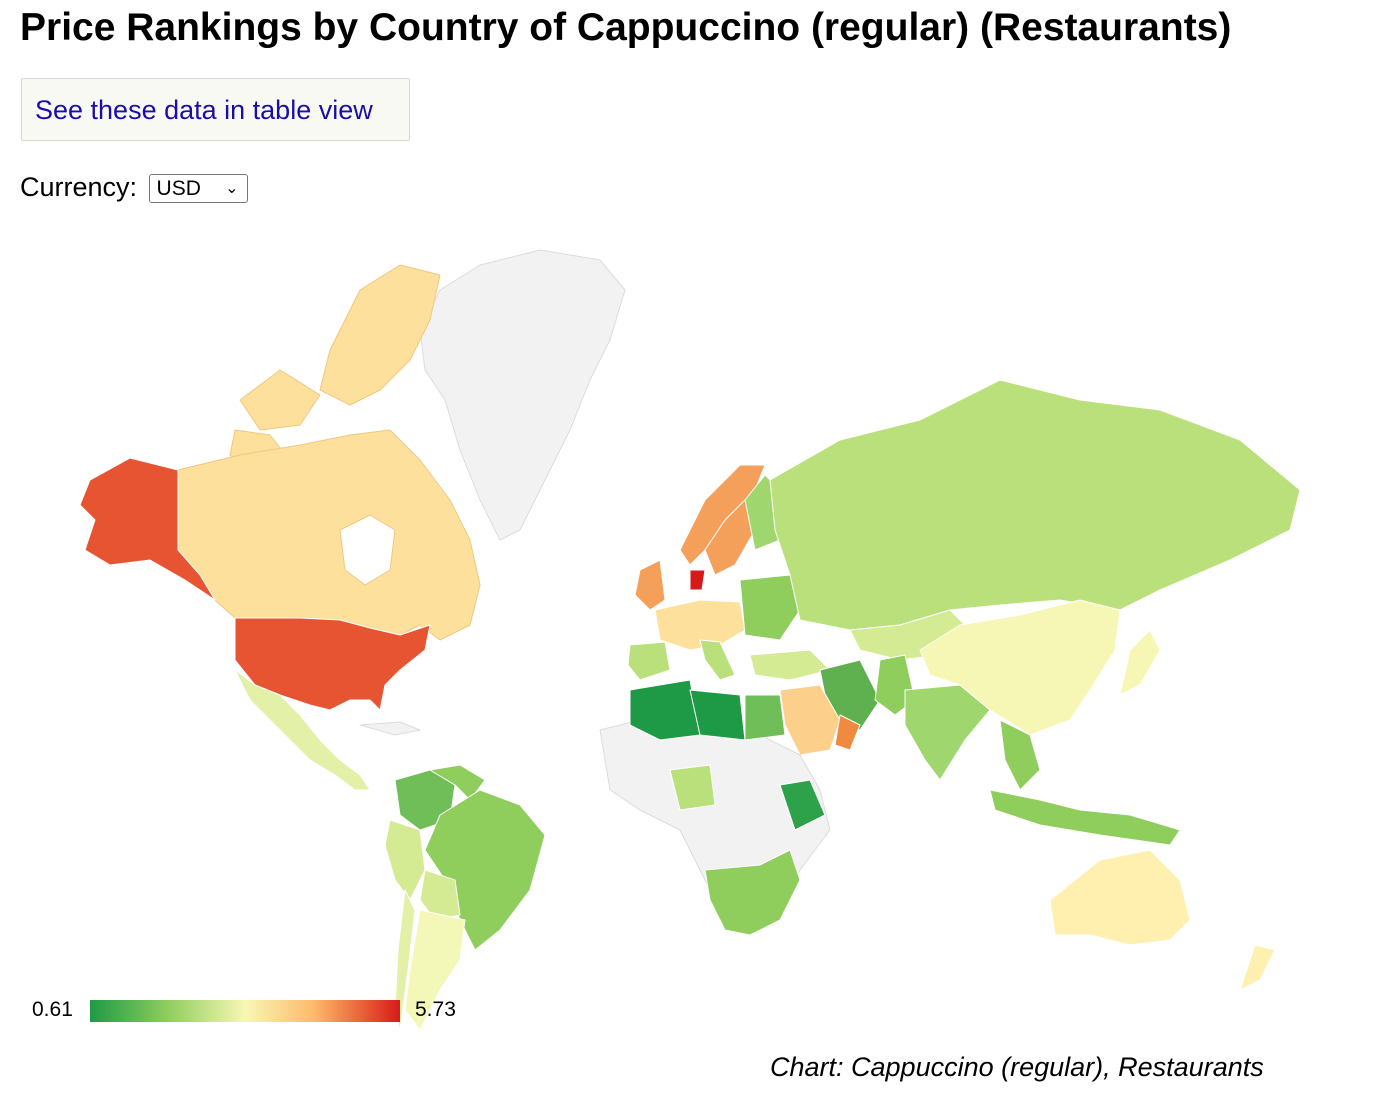  Describe the element at coordinates (810, 720) in the screenshot. I see `country-saudi-arabia` at that location.